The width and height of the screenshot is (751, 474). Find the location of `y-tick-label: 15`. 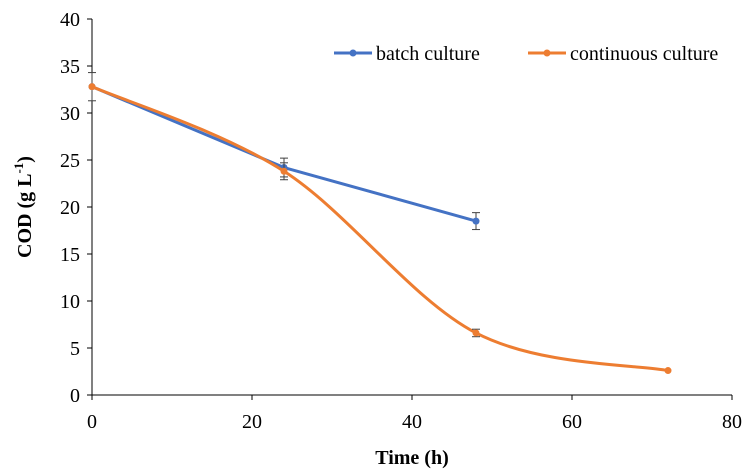

y-tick-label: 15 is located at coordinates (70, 255).